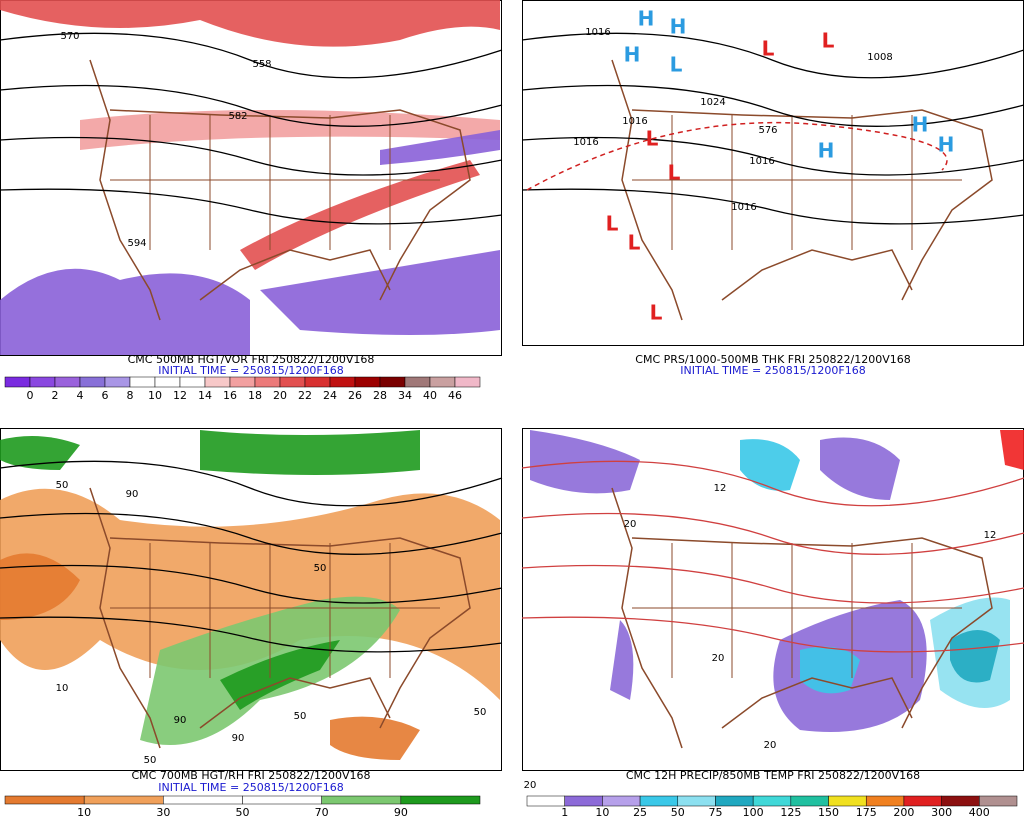  What do you see at coordinates (330, 395) in the screenshot?
I see `colorbar-label: 24` at bounding box center [330, 395].